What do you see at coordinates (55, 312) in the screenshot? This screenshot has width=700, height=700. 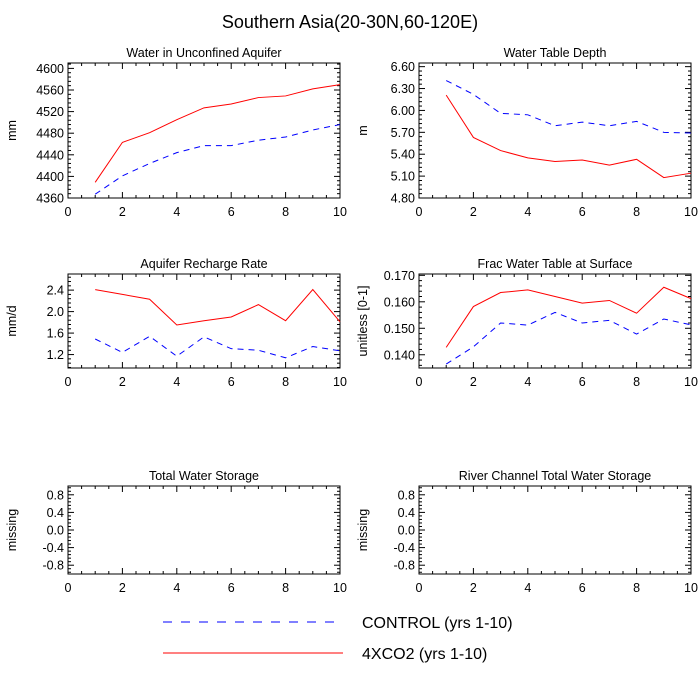 I see `y-tick-label: 2.0` at bounding box center [55, 312].